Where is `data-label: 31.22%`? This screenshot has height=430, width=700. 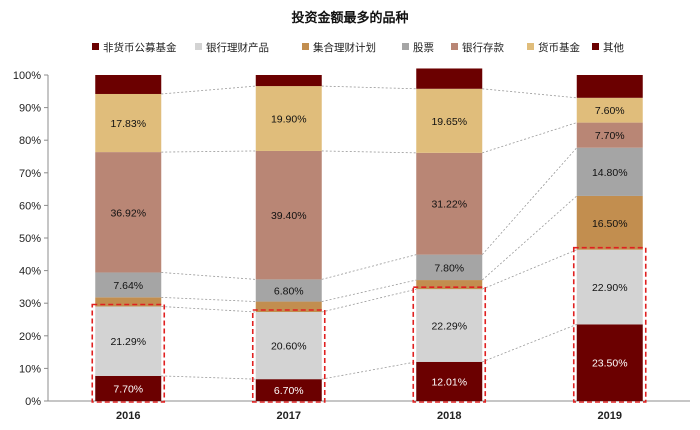
data-label: 31.22% is located at coordinates (449, 205).